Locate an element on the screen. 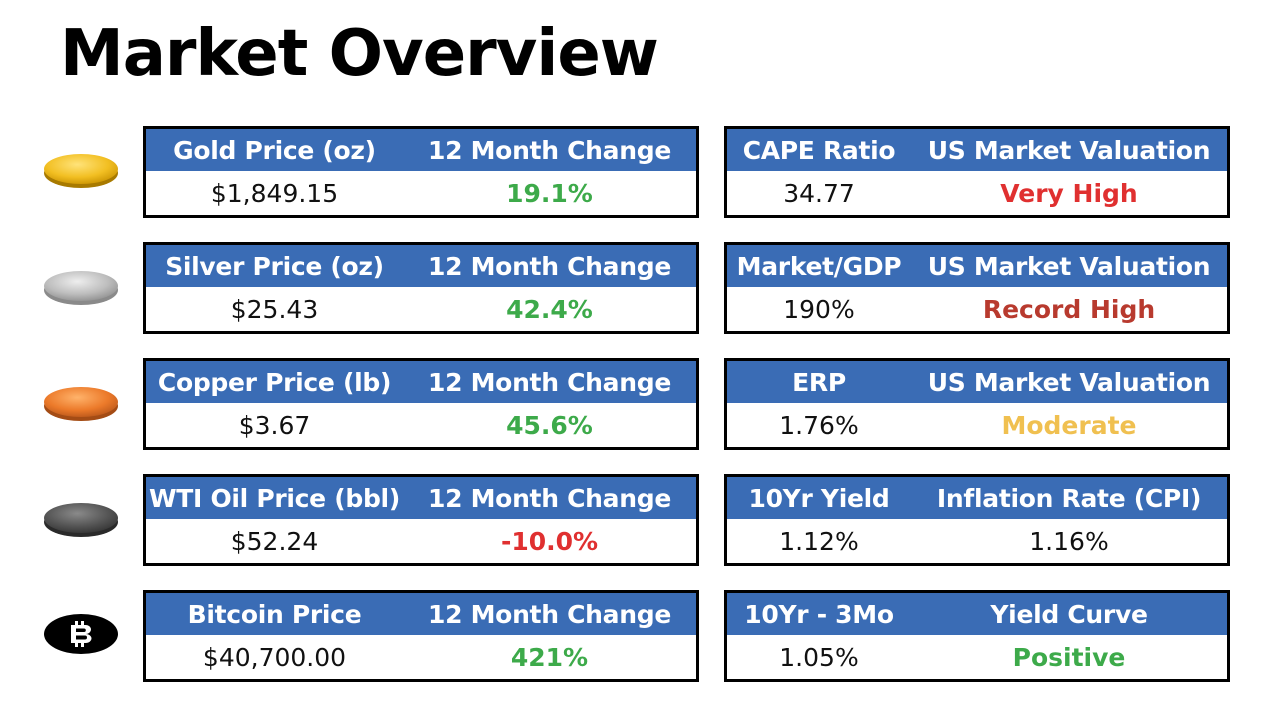 The height and width of the screenshot is (719, 1280). commodity-price: $52.24 is located at coordinates (274, 541).